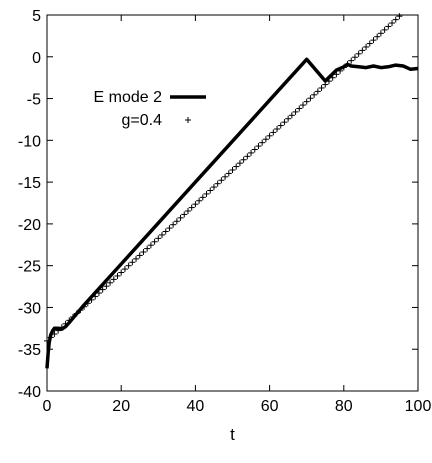 The height and width of the screenshot is (463, 432). Describe the element at coordinates (36, 16) in the screenshot. I see `y-tick-label: 5` at that location.